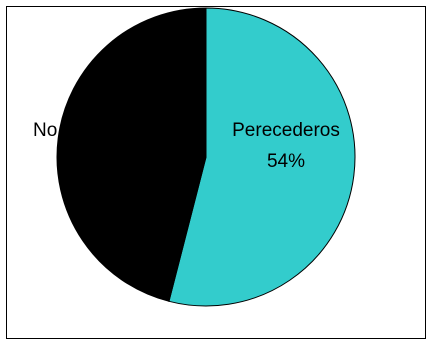  Describe the element at coordinates (286, 130) in the screenshot. I see `slice-label-perecederos: Perecederos` at that location.